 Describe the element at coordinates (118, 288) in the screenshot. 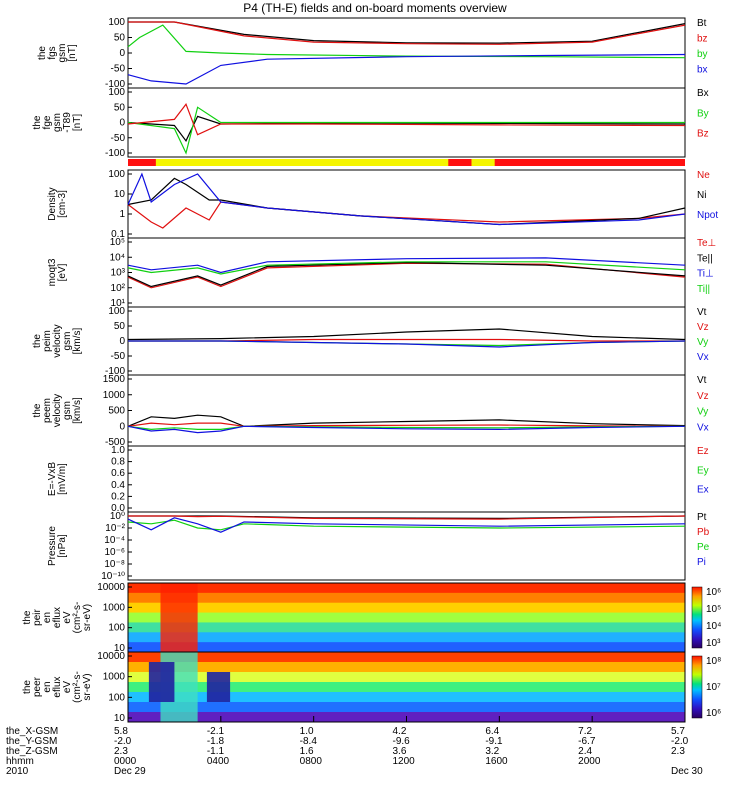

I see `y-tick-label: 10²` at that location.